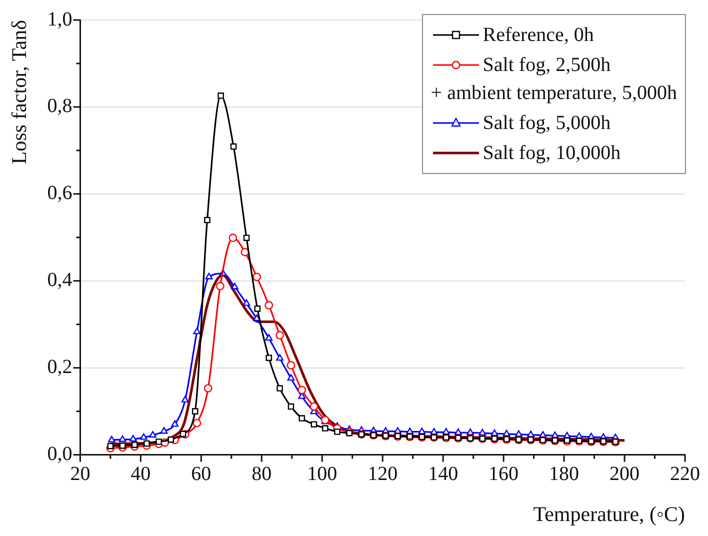  Describe the element at coordinates (546, 123) in the screenshot. I see `legend-label: Salt fog, 5,000h` at that location.